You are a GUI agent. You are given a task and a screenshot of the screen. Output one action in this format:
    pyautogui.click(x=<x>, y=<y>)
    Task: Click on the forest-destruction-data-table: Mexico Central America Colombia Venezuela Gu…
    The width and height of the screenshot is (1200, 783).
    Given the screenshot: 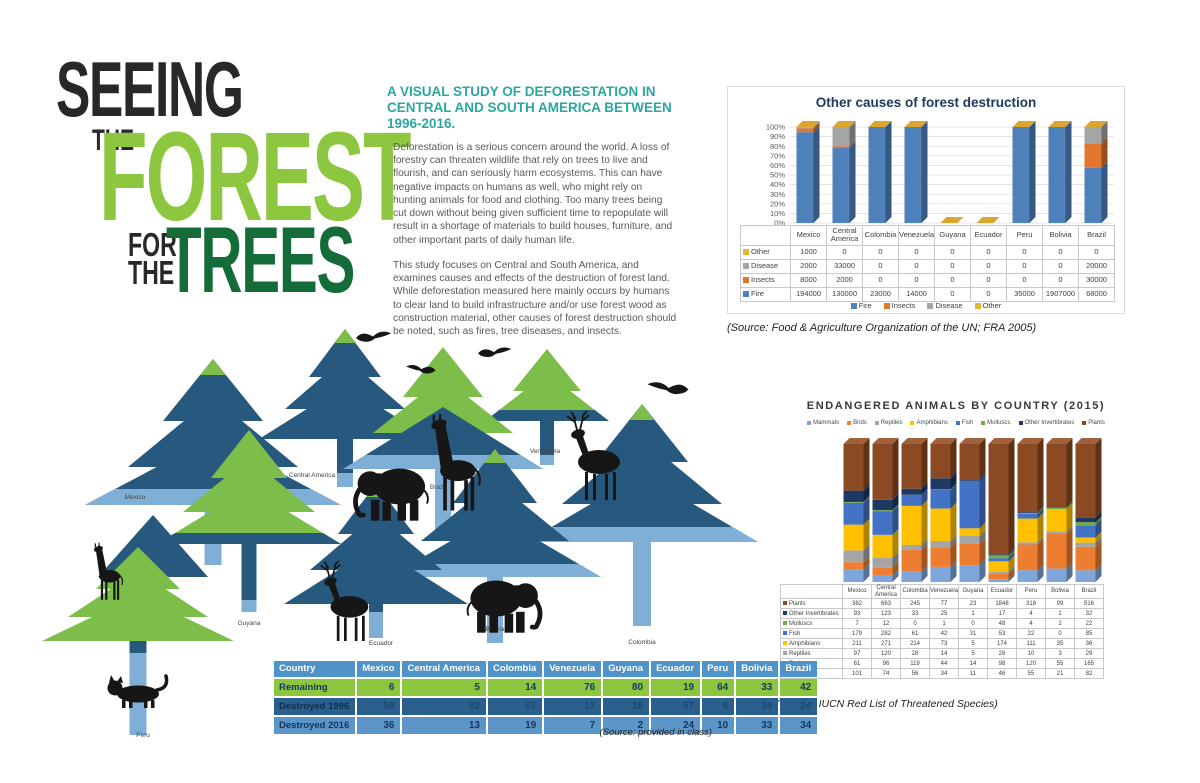 What is the action you would take?
    pyautogui.click(x=927, y=263)
    